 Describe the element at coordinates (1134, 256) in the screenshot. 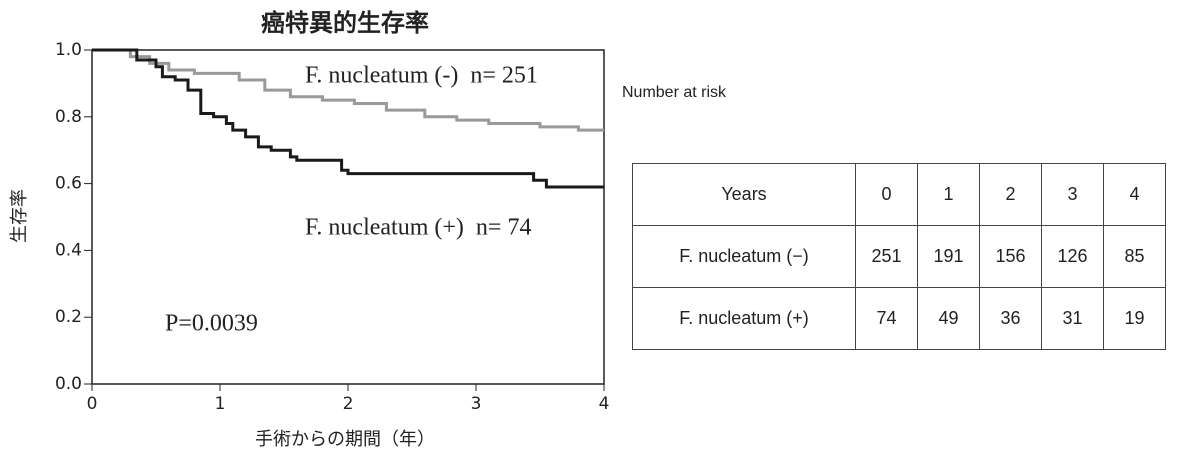

I see `table-cell: 85` at that location.